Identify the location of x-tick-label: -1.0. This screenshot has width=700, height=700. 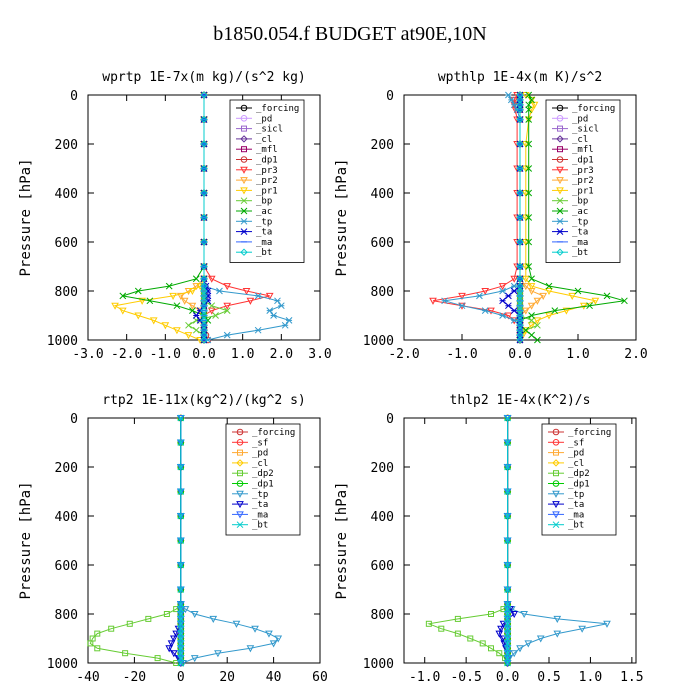
(461, 354).